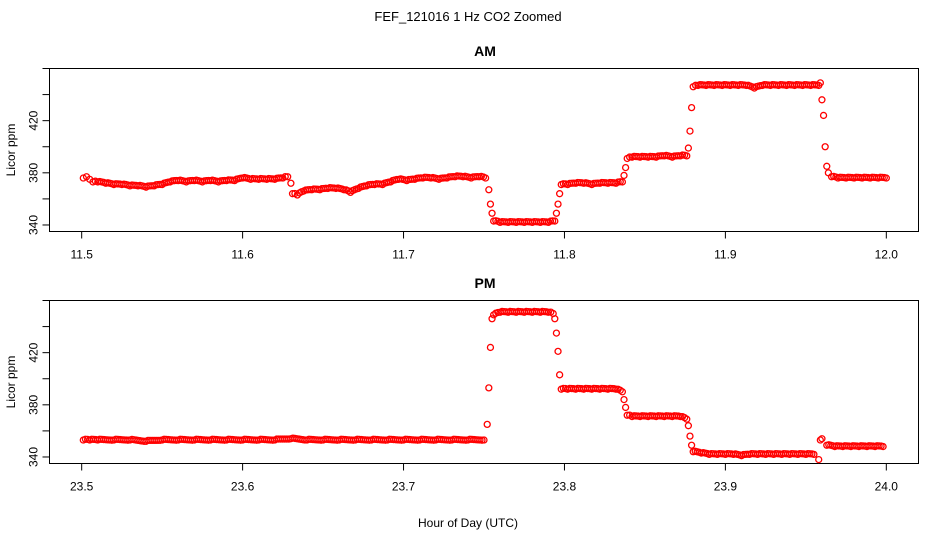 Image resolution: width=936 pixels, height=540 pixels. I want to click on x-tick-label: 11.7, so click(403, 255).